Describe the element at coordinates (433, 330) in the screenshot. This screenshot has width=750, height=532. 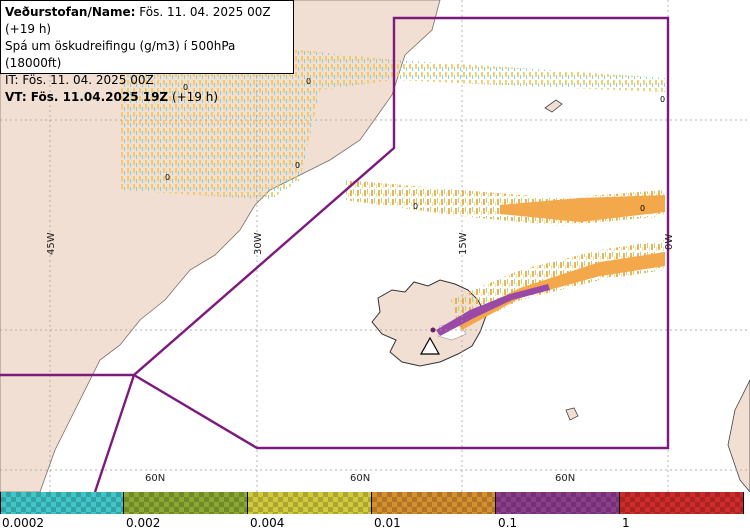
I see `volcano-vent-dot` at that location.